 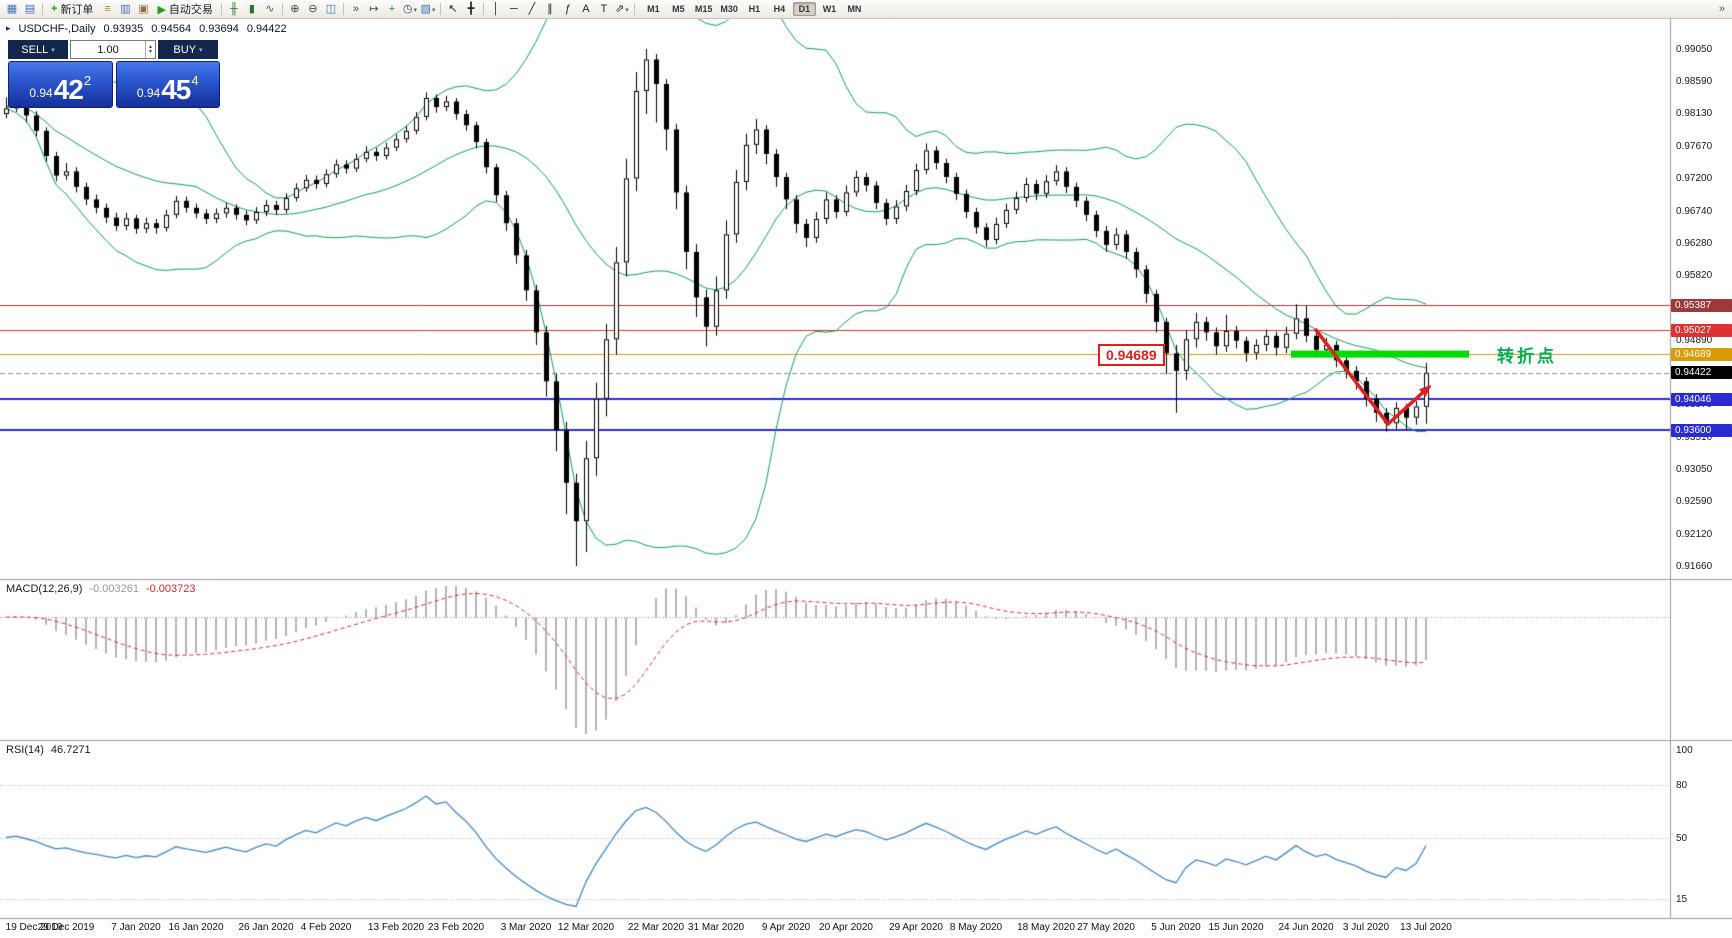 I want to click on sell-price-pips: 42, so click(x=68, y=89).